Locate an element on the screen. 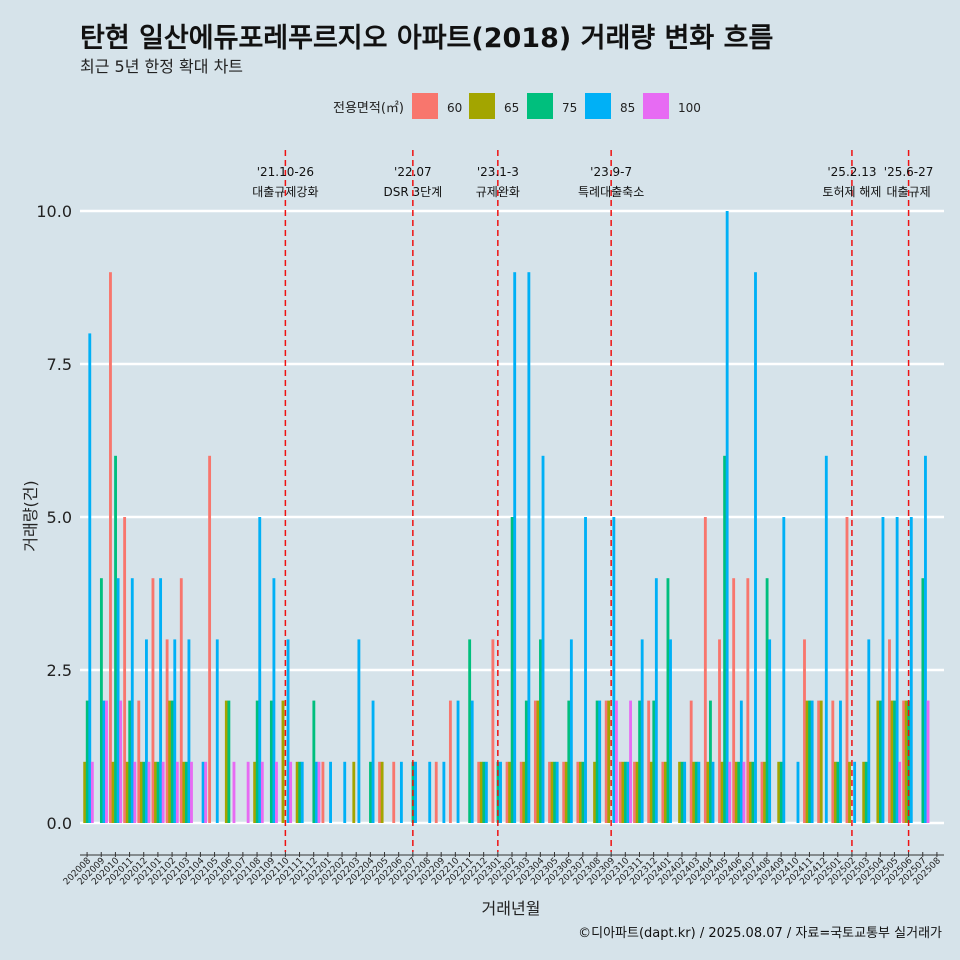 Image resolution: width=960 pixels, height=960 pixels. annotation-date: '23.9-7 is located at coordinates (611, 172).